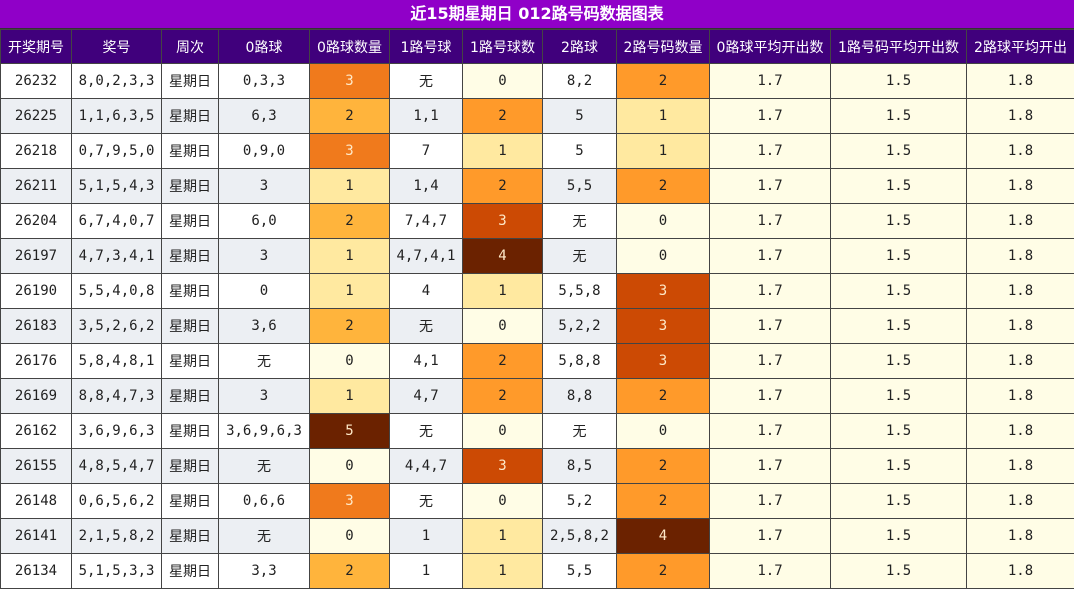  I want to click on header-route2-avg: 2路球平均开出, so click(1020, 47).